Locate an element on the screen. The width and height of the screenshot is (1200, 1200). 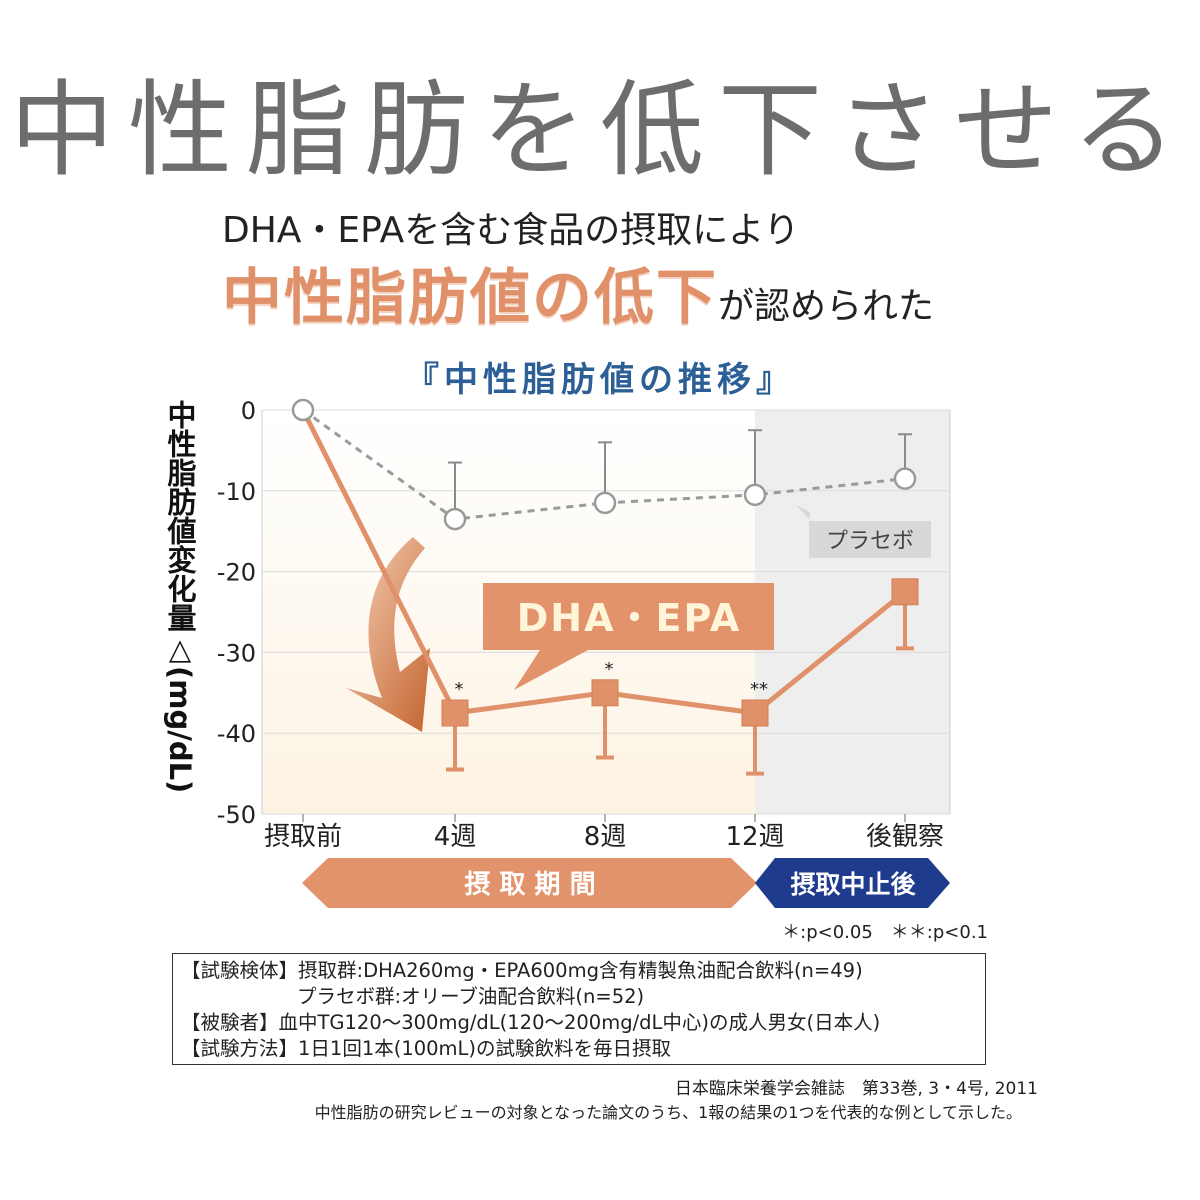
x-tick-label: 後観察 is located at coordinates (905, 837).